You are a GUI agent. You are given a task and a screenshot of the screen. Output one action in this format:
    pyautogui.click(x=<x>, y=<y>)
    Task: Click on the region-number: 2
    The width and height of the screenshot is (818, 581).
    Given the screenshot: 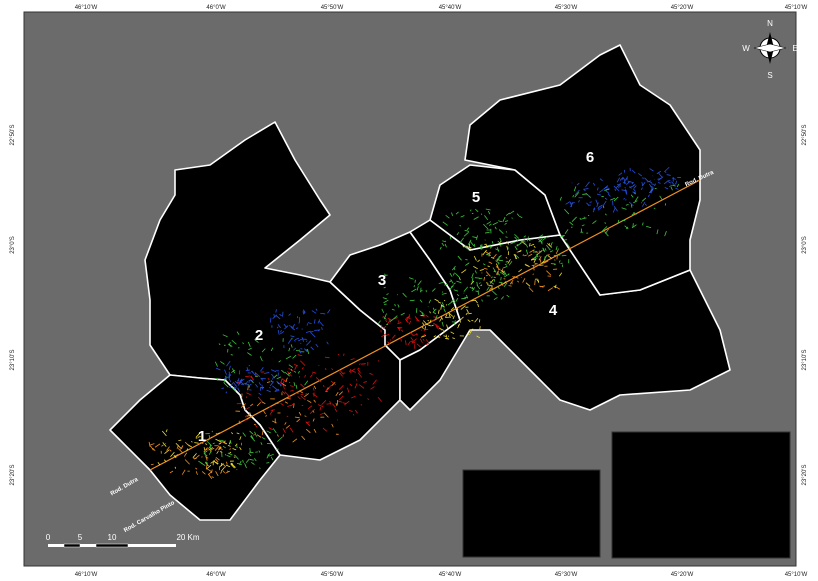 What is the action you would take?
    pyautogui.click(x=259, y=335)
    